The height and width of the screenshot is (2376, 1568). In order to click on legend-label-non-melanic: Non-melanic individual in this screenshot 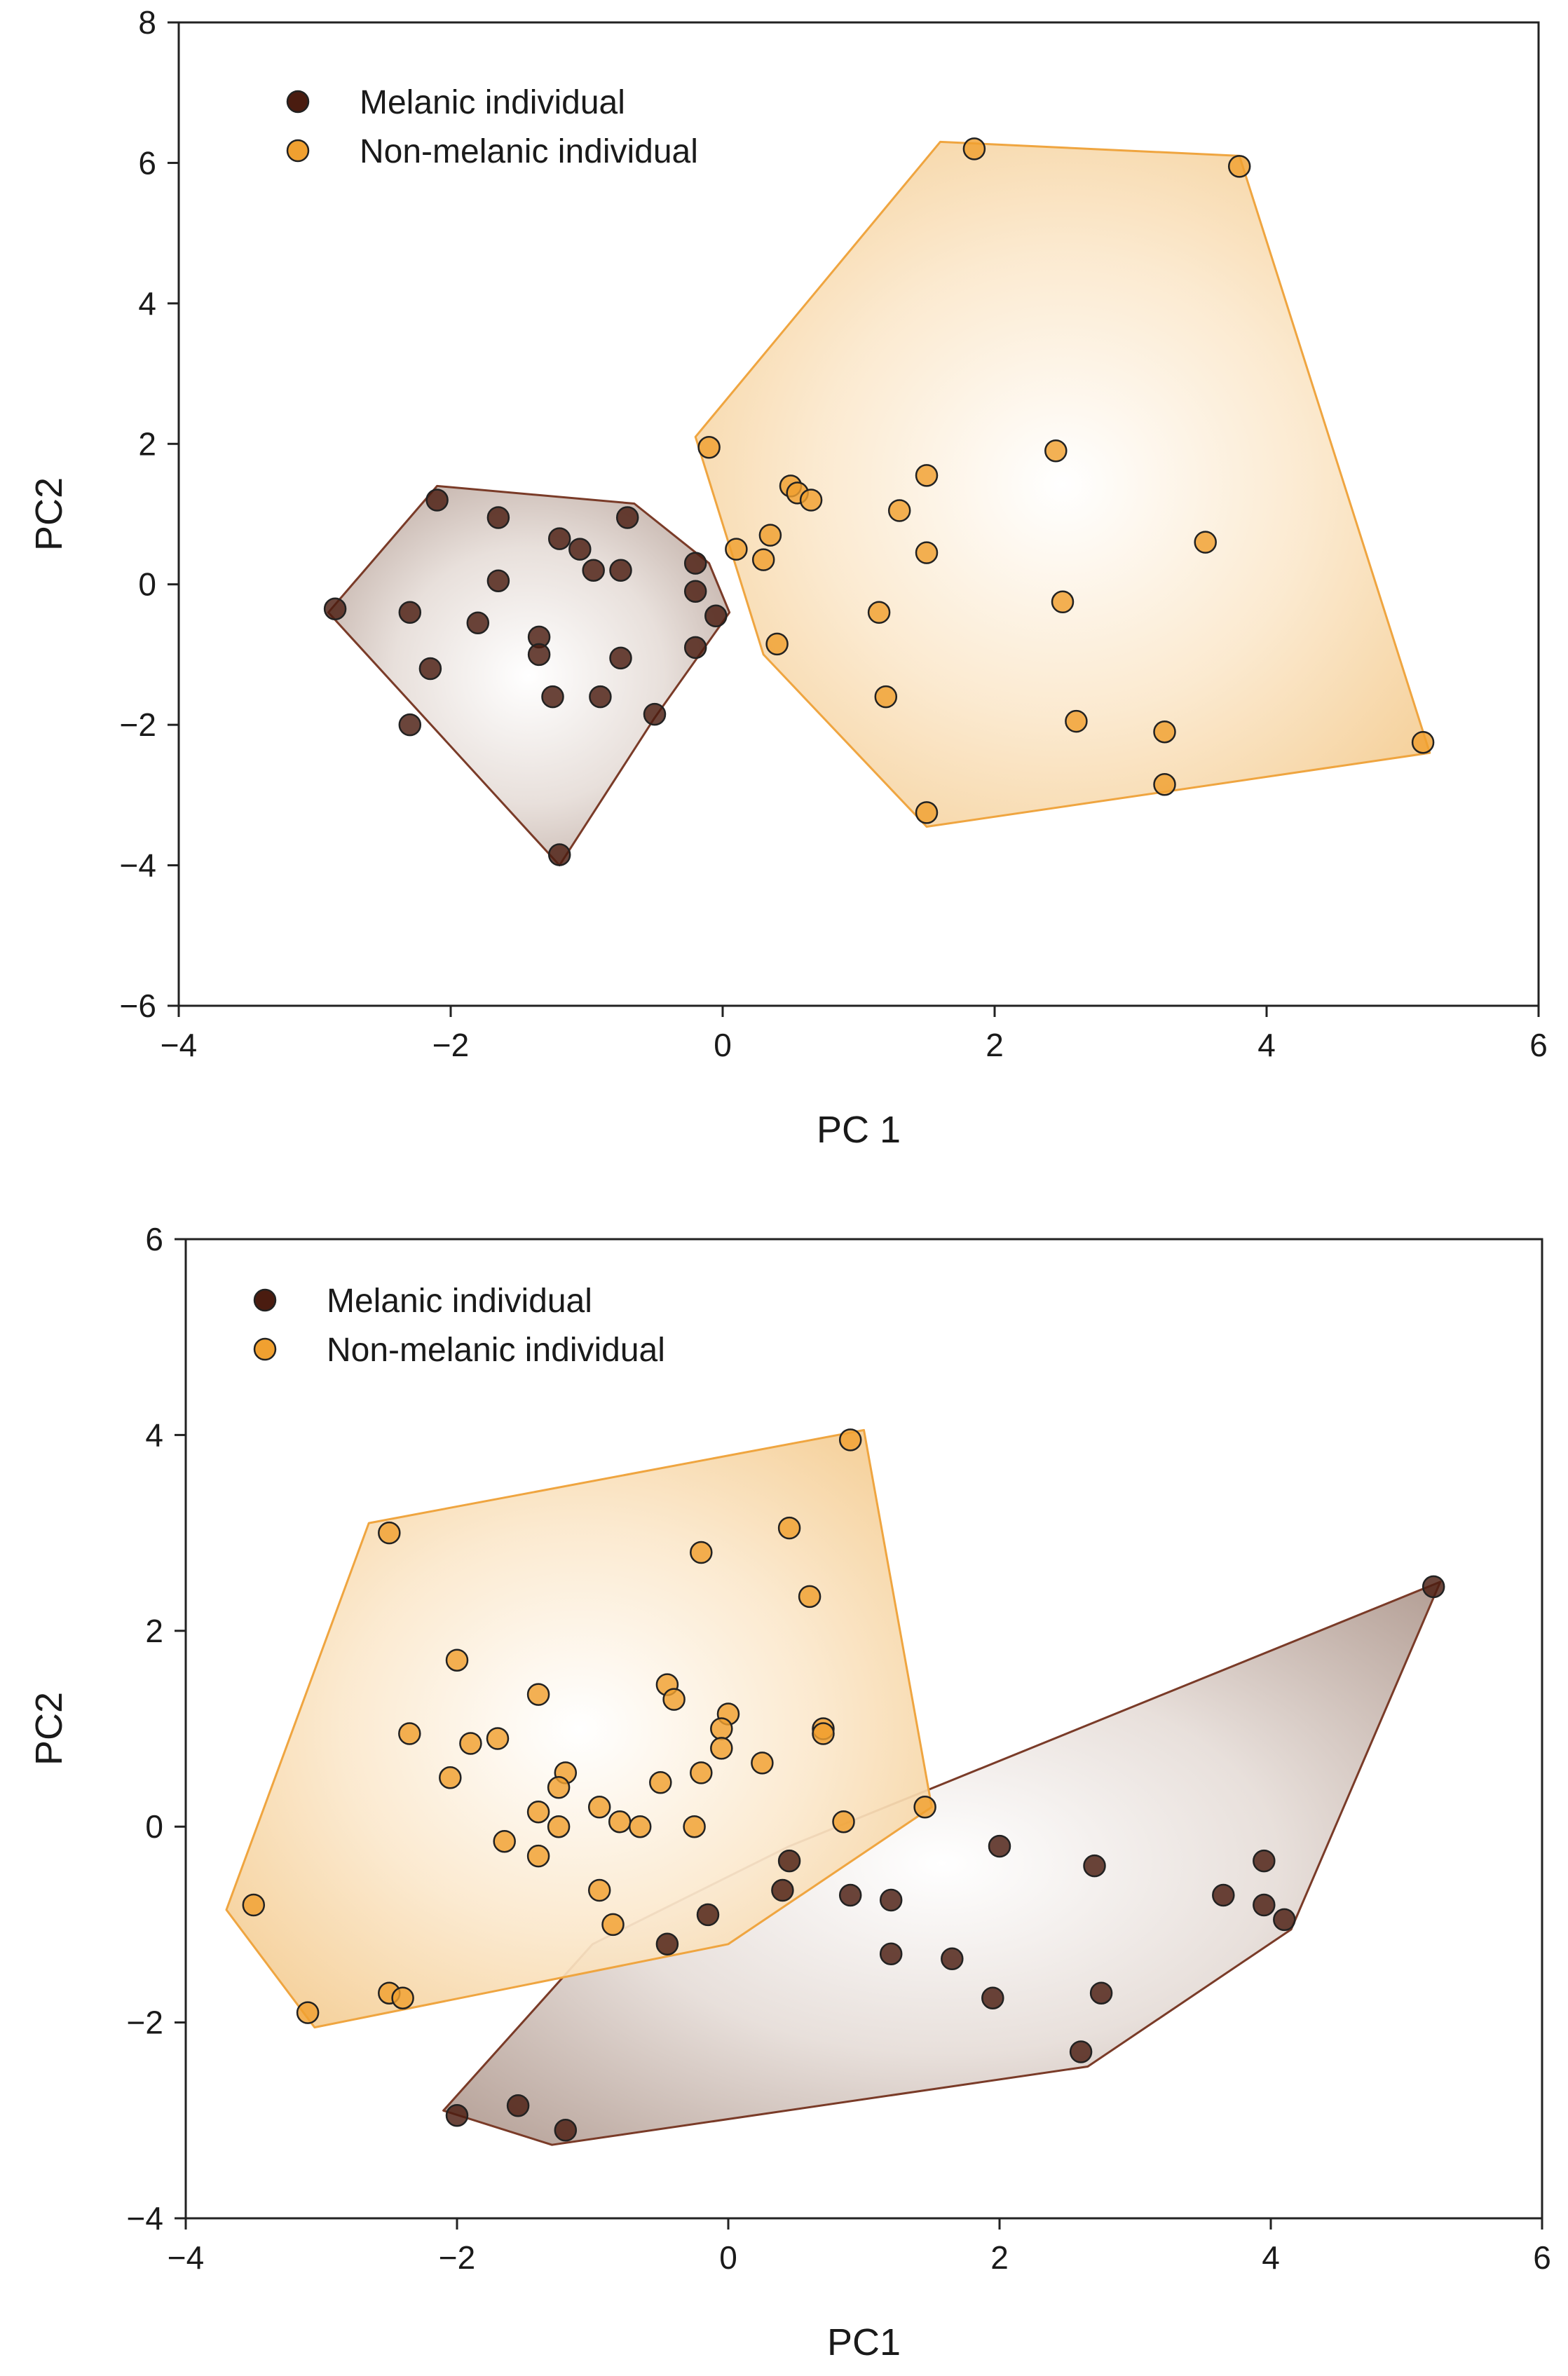, I will do `click(529, 151)`.